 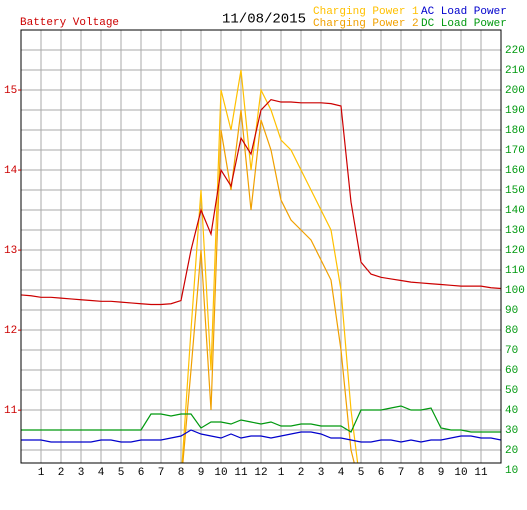 What do you see at coordinates (464, 12) in the screenshot?
I see `legend-entry: AC Load Power` at bounding box center [464, 12].